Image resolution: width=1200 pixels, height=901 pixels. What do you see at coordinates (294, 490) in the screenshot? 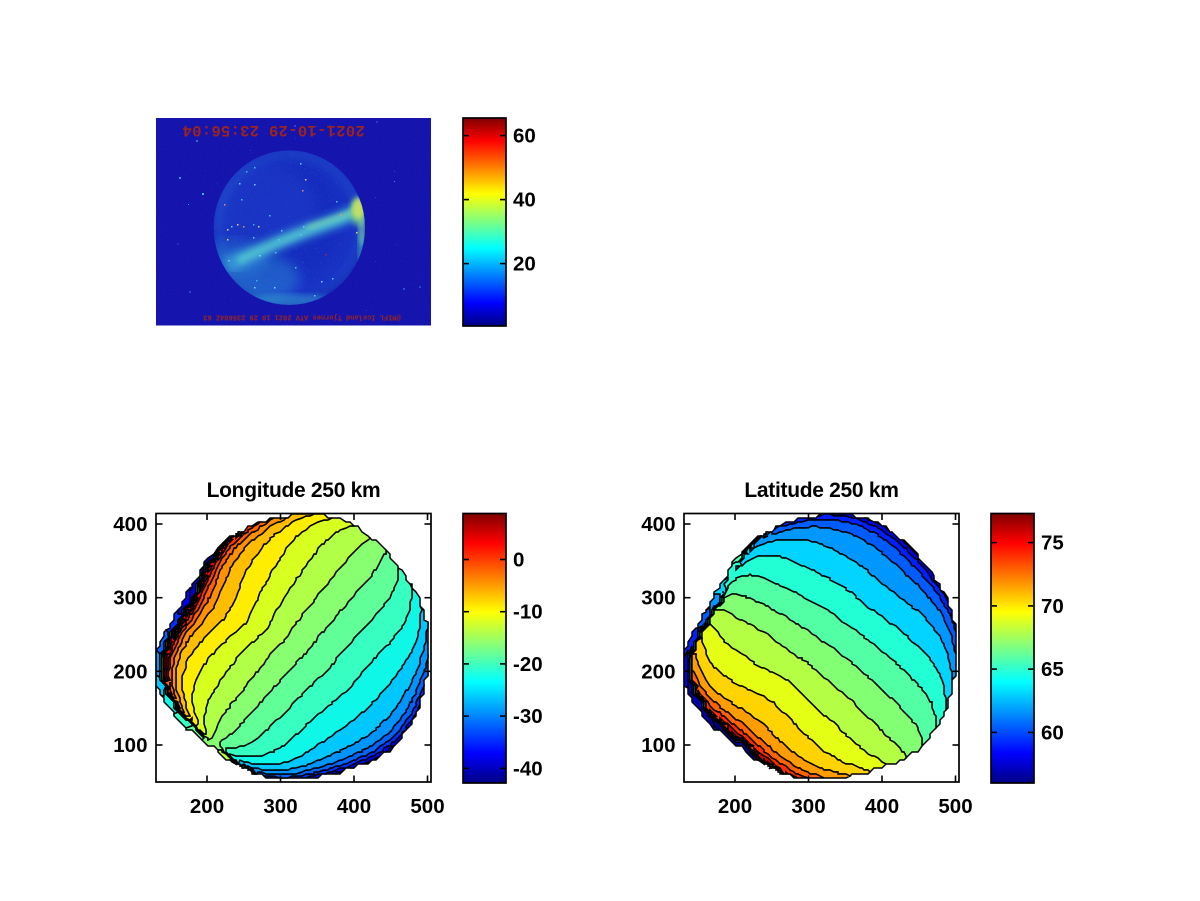
I see `svg-text: Longitude 250 km` at bounding box center [294, 490].